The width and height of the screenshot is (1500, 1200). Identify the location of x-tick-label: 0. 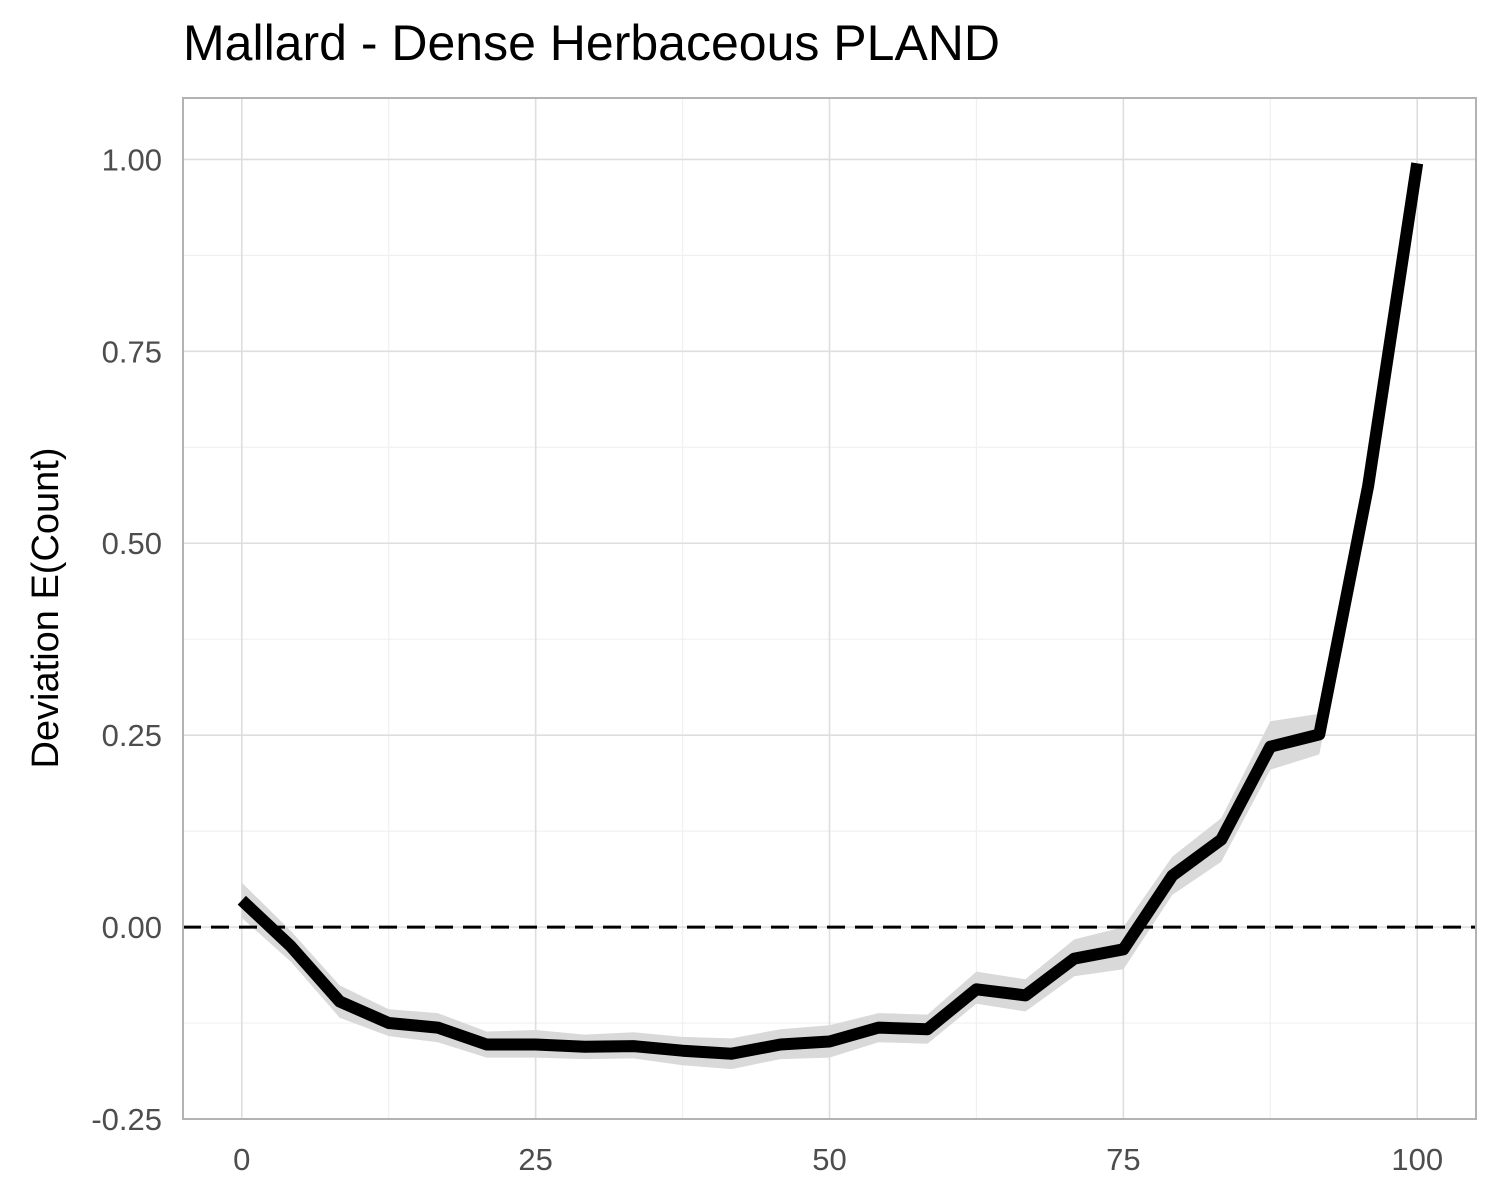
(241, 1159).